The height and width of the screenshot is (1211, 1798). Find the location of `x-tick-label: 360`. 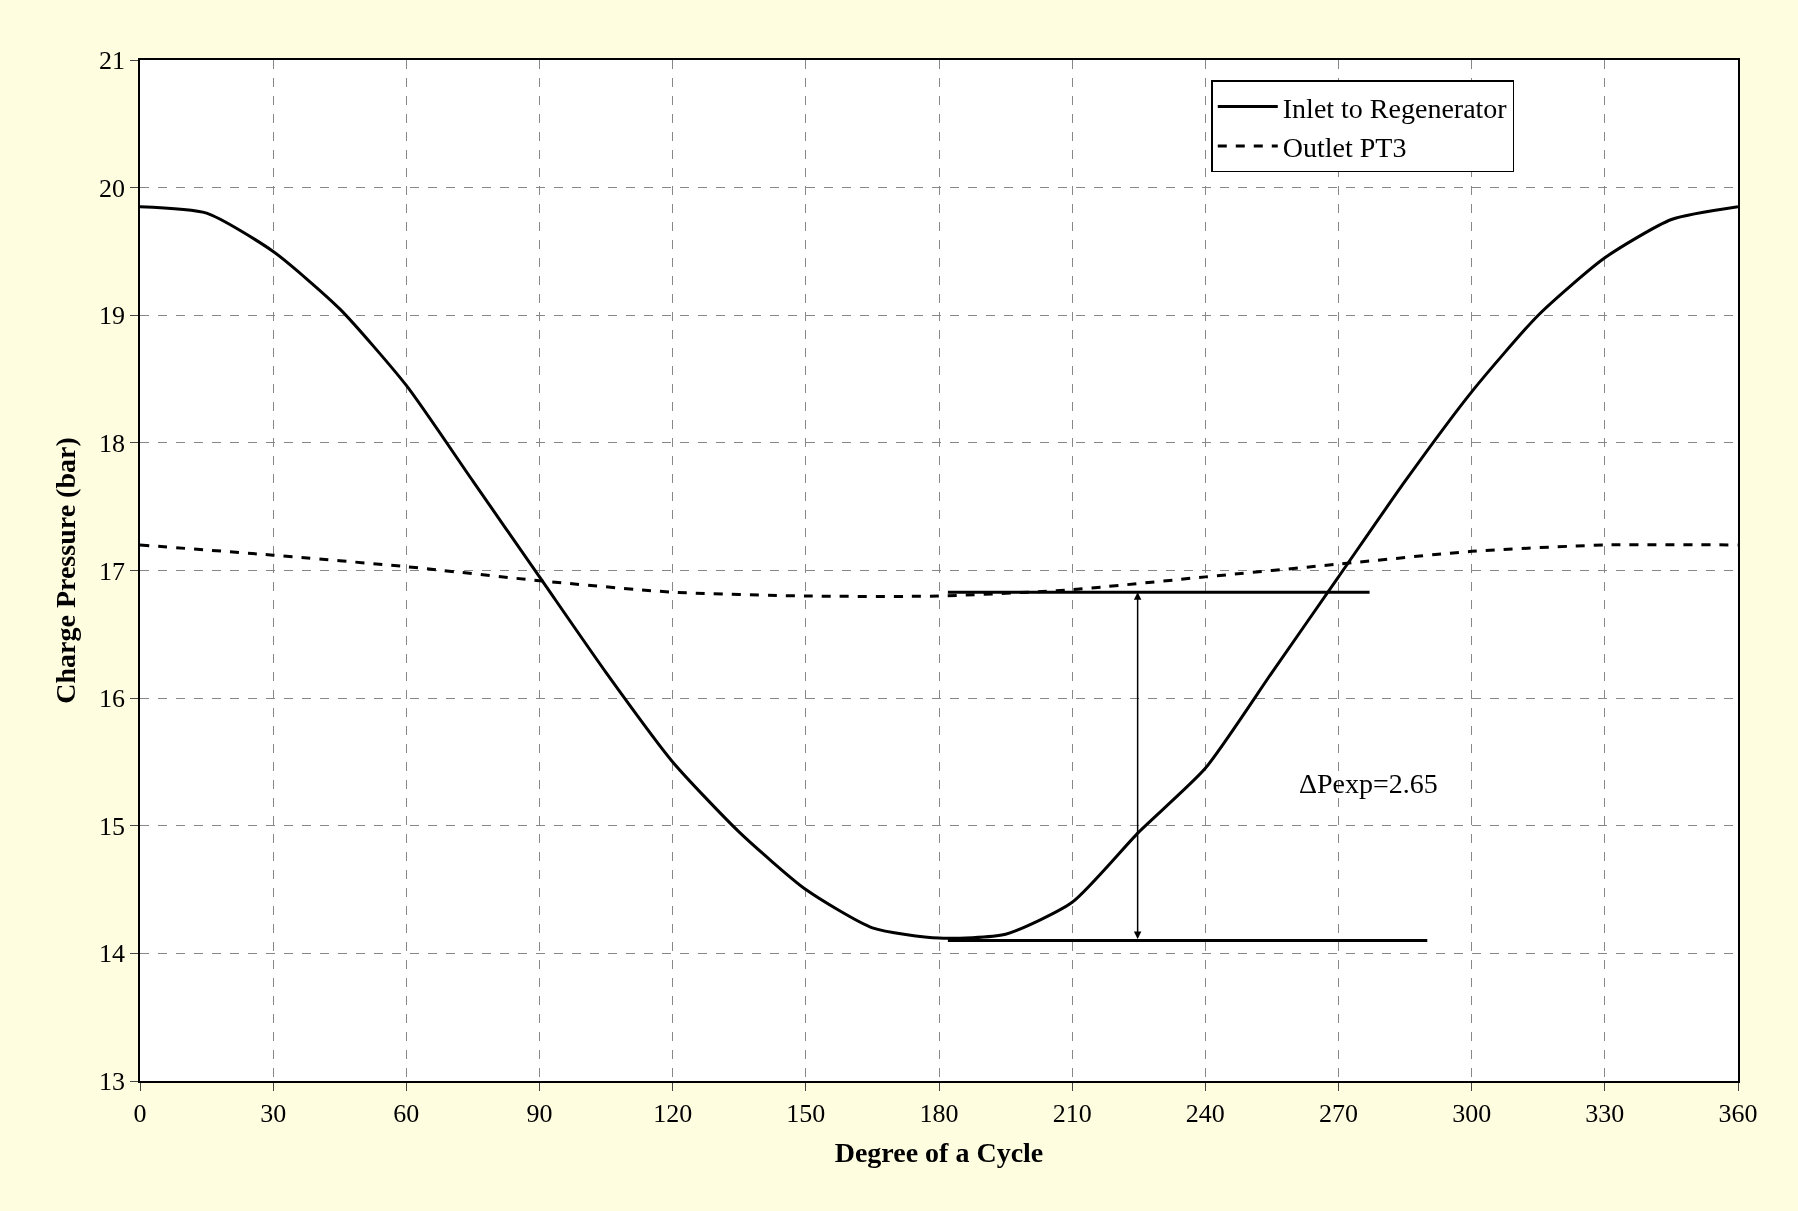

x-tick-label: 360 is located at coordinates (1738, 1113).